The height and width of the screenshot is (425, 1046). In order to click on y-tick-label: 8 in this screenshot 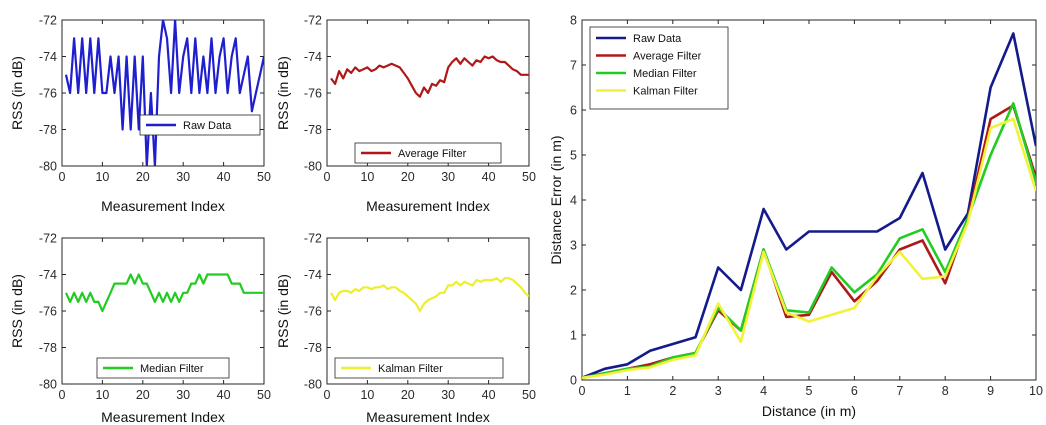, I will do `click(573, 21)`.